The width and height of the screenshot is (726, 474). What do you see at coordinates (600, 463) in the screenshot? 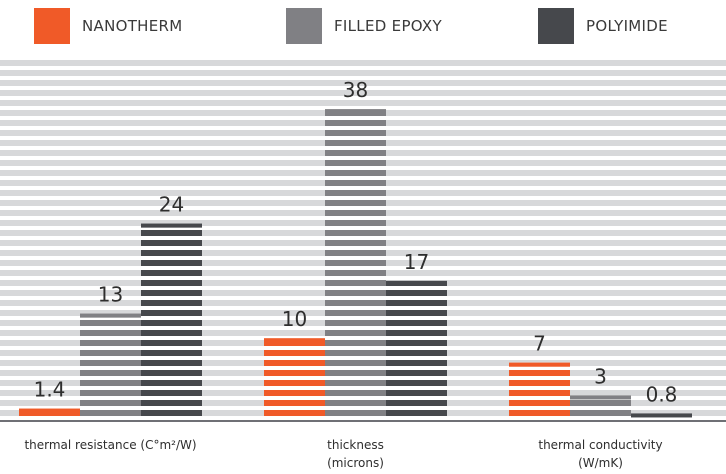
I see `x-tick-label-2-1: (W/mK)` at bounding box center [600, 463].